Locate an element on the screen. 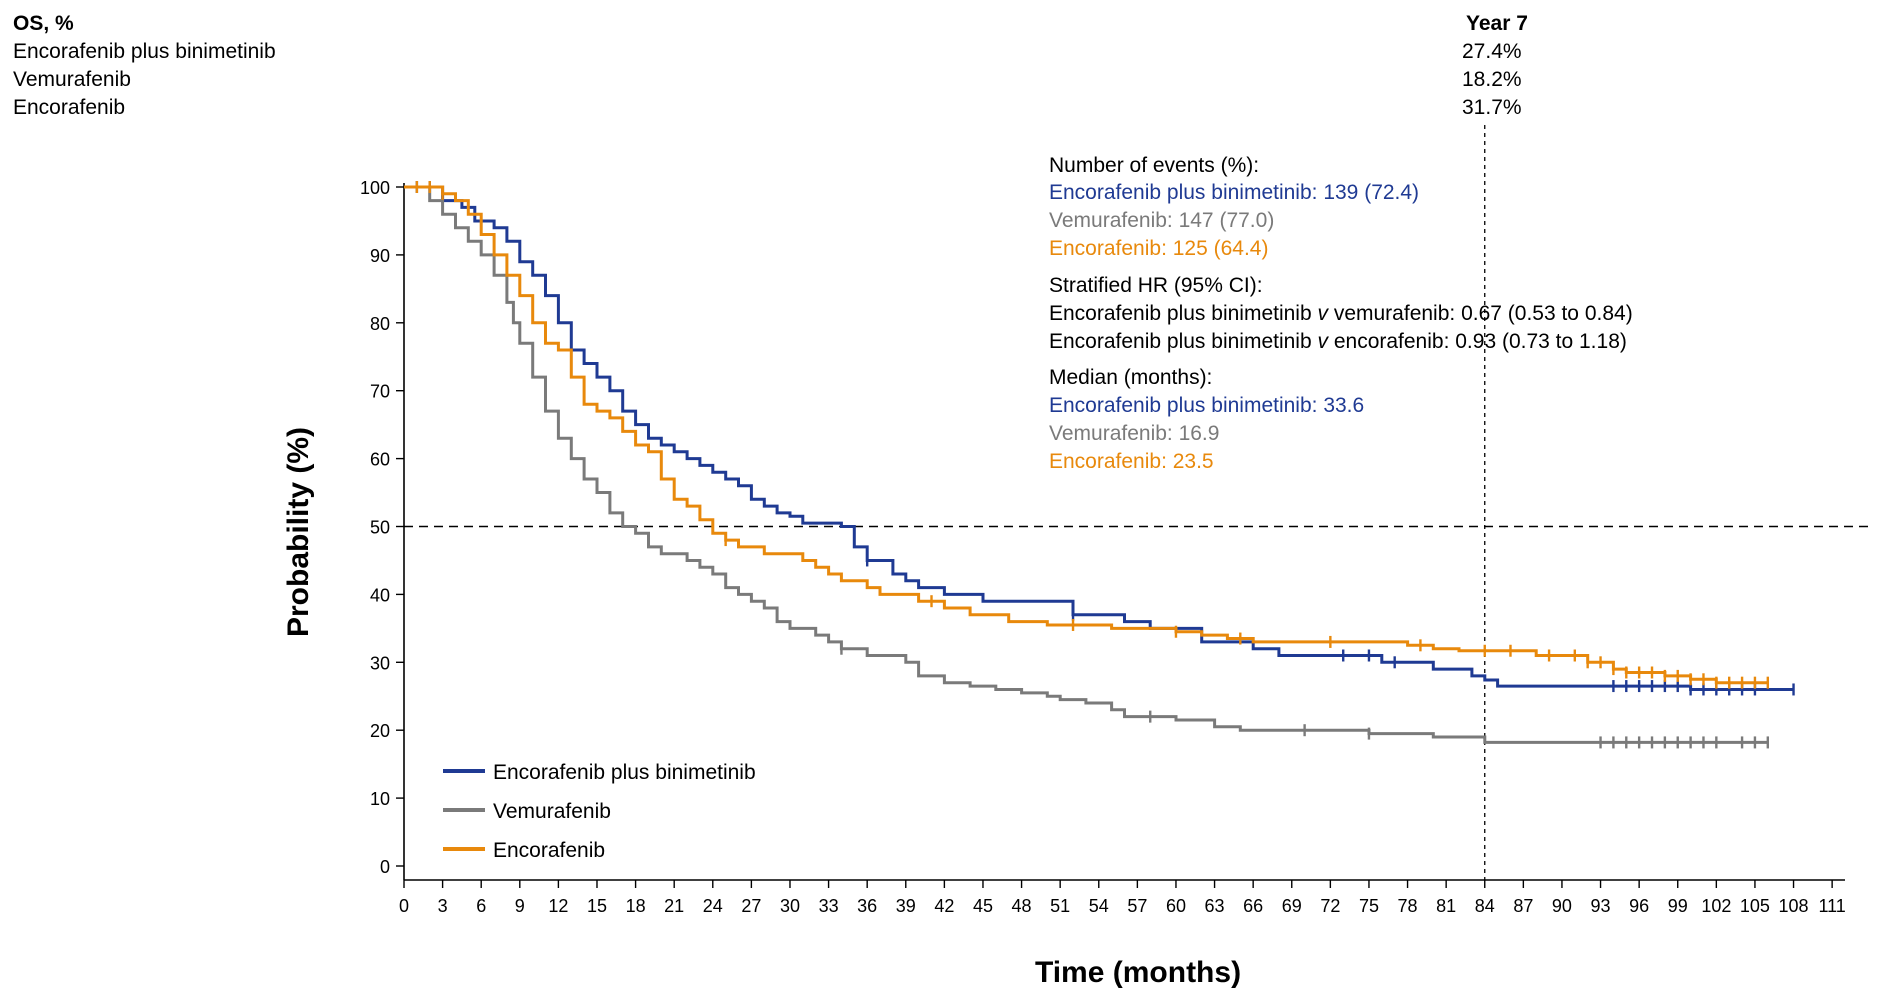 Image resolution: width=1880 pixels, height=994 pixels. median-vem: Vemurafenib: 16.9 is located at coordinates (1134, 433).